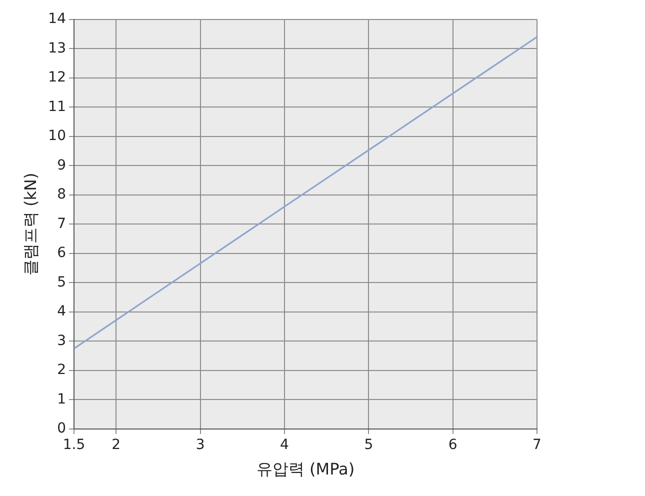  Describe the element at coordinates (61, 165) in the screenshot. I see `y-tick-label: 9` at that location.